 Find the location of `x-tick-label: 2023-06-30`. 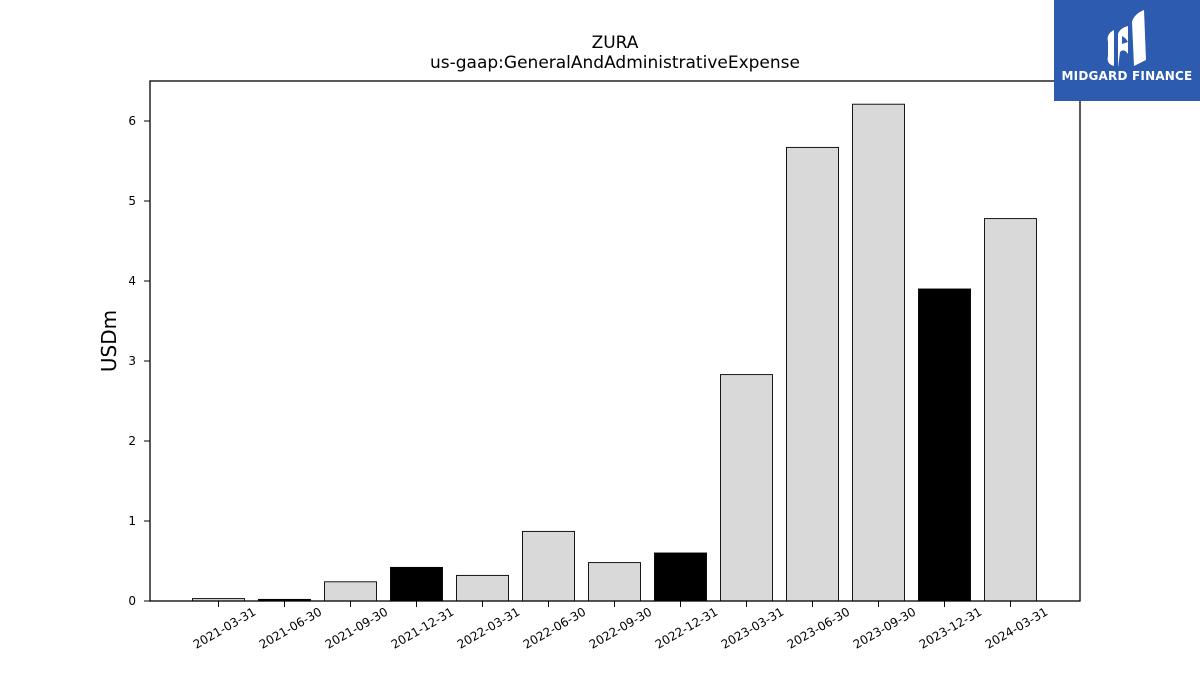

x-tick-label: 2023-06-30 is located at coordinates (818, 628).